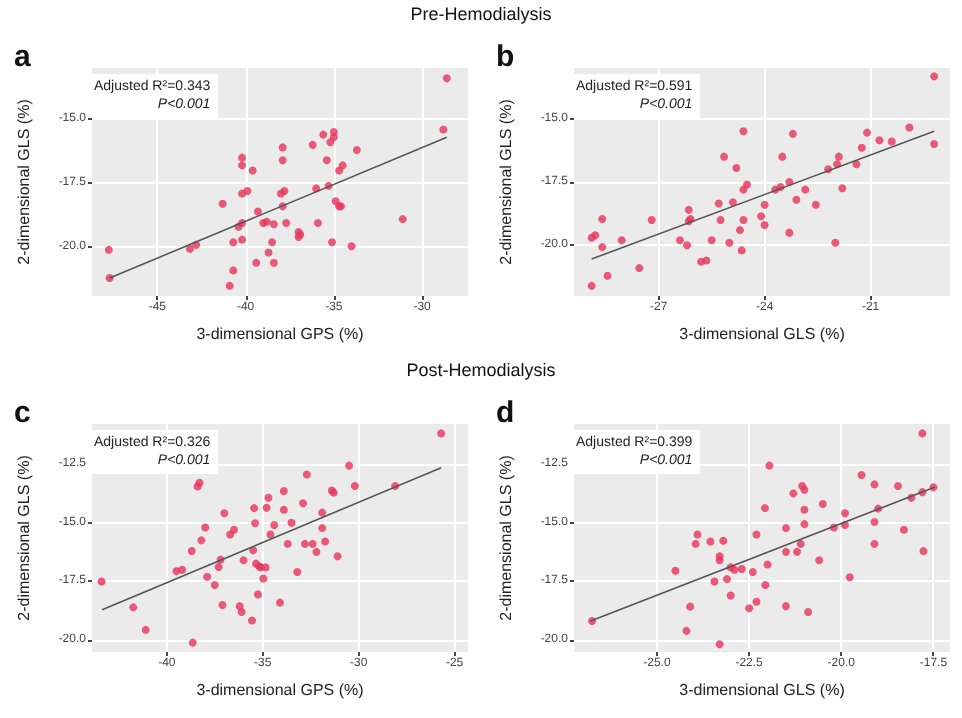 The image size is (962, 718). Describe the element at coordinates (23, 57) in the screenshot. I see `chart-title: a` at that location.